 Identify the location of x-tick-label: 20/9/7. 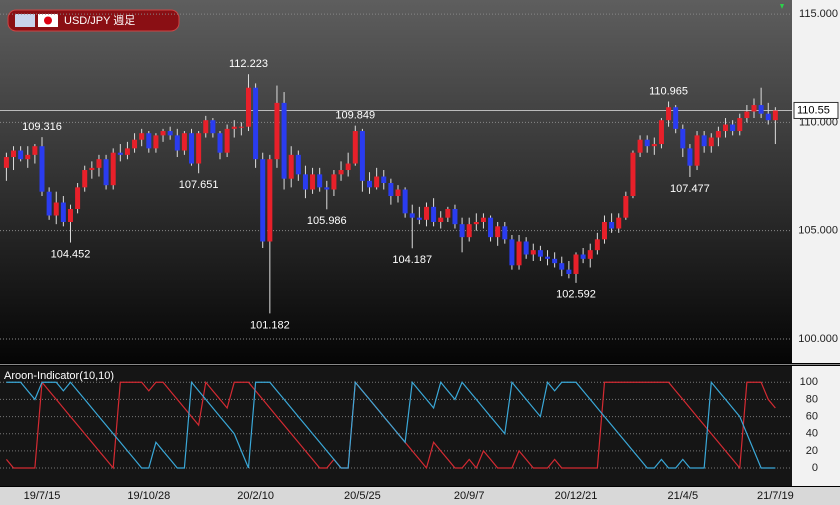
(469, 496).